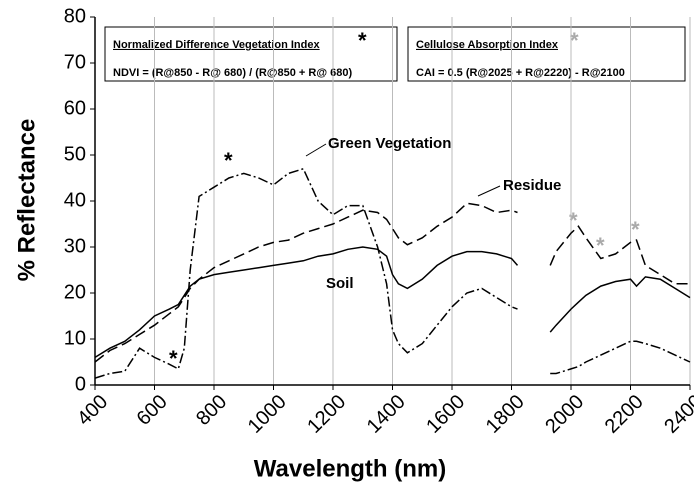 The width and height of the screenshot is (694, 492). Describe the element at coordinates (75, 292) in the screenshot. I see `y-tick-label: 20` at that location.